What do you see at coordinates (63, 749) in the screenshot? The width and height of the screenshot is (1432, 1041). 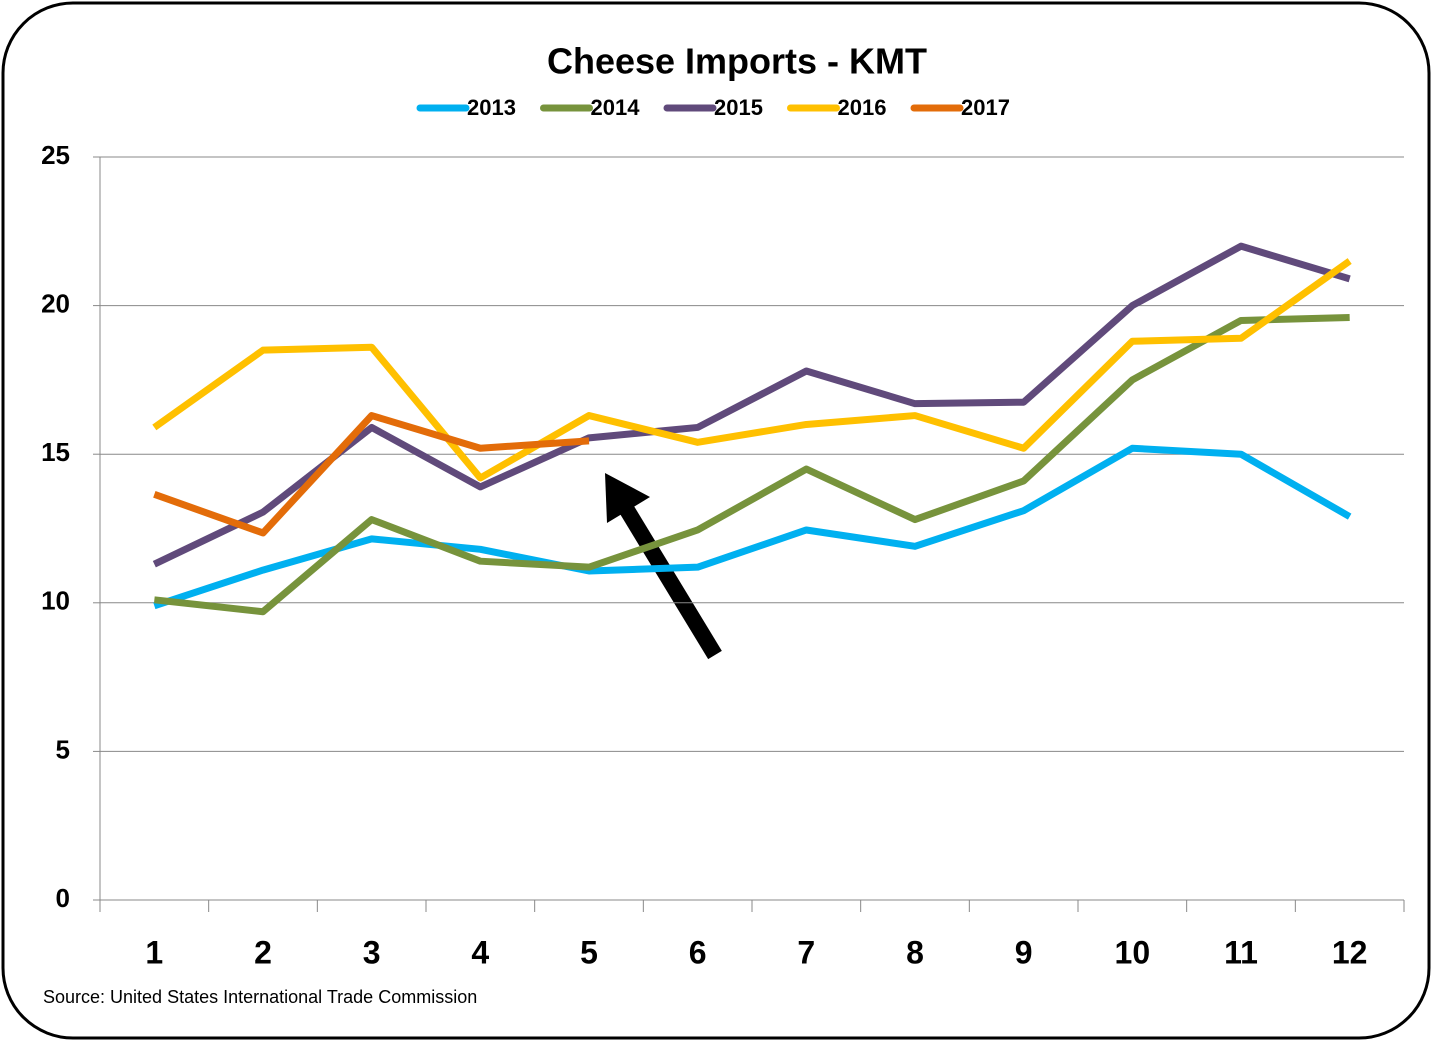 I see `y-tick-label: 5` at bounding box center [63, 749].